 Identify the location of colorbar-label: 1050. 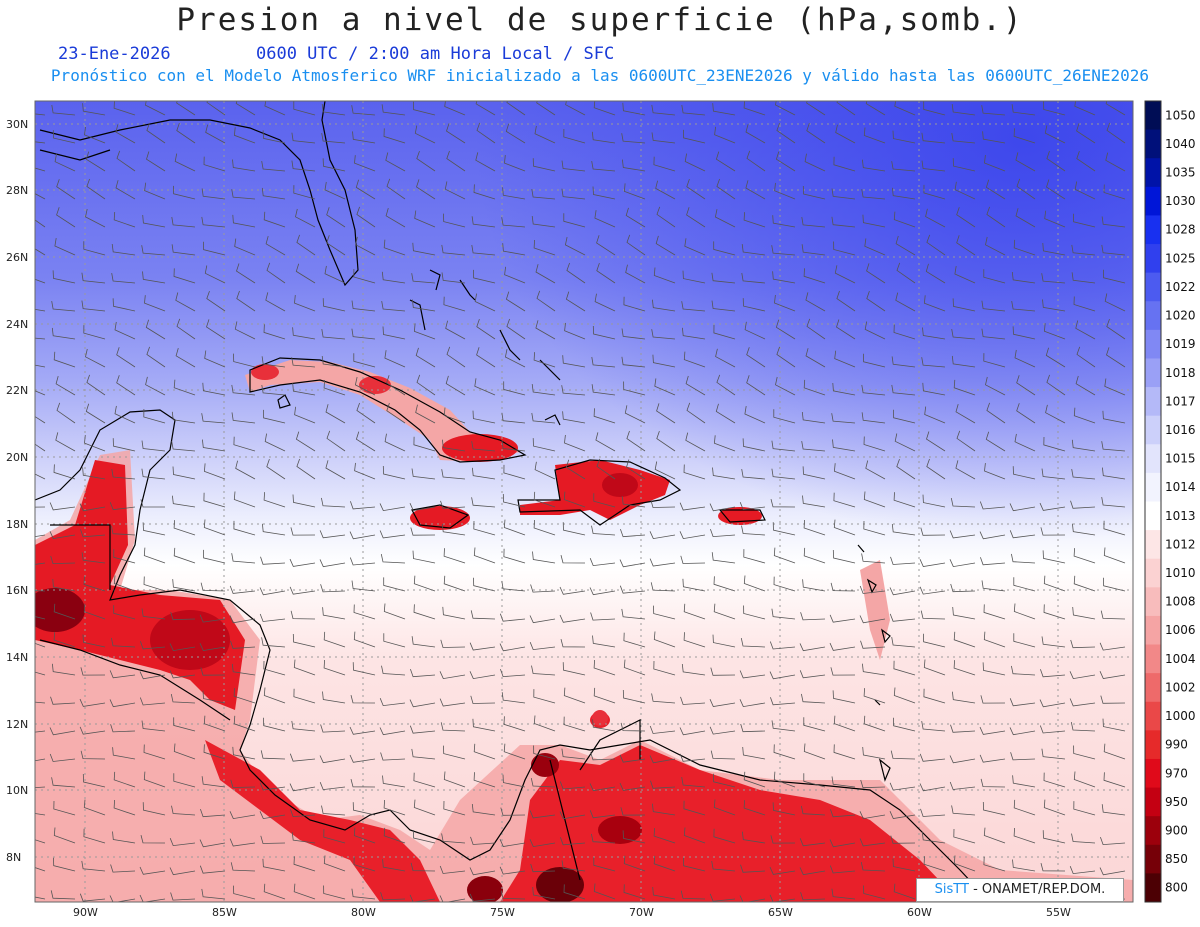
(1180, 115).